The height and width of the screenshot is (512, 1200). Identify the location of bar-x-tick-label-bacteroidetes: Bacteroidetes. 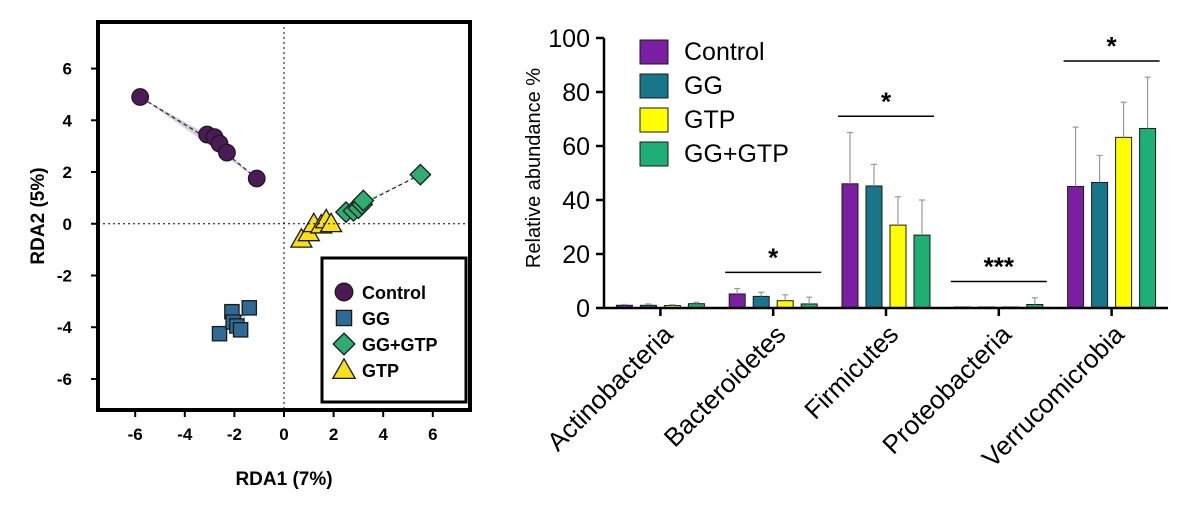
(725, 386).